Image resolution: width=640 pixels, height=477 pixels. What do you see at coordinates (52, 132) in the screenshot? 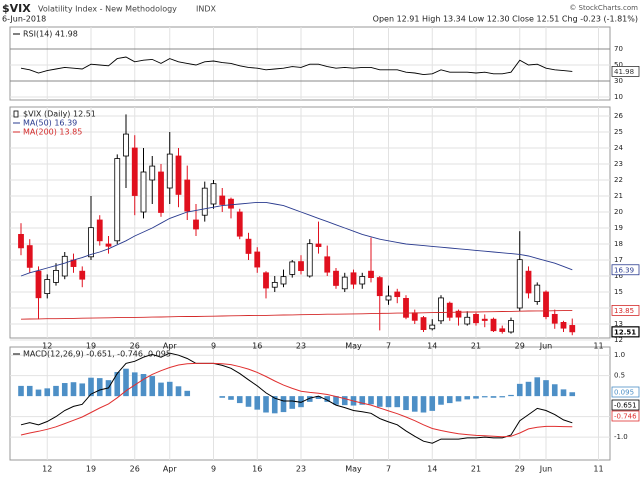
I see `legend-label: MA(200) 13.85` at bounding box center [52, 132].